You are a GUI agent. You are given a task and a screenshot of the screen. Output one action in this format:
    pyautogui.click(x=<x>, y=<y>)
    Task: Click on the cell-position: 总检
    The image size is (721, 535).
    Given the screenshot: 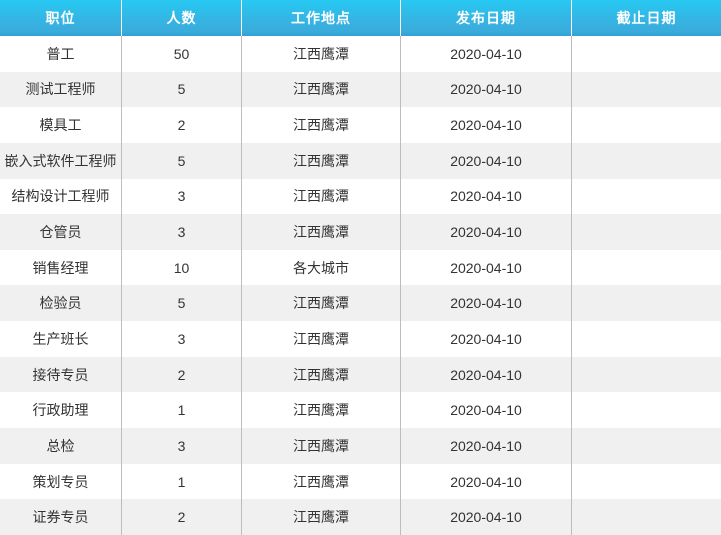 What is the action you would take?
    pyautogui.click(x=61, y=446)
    